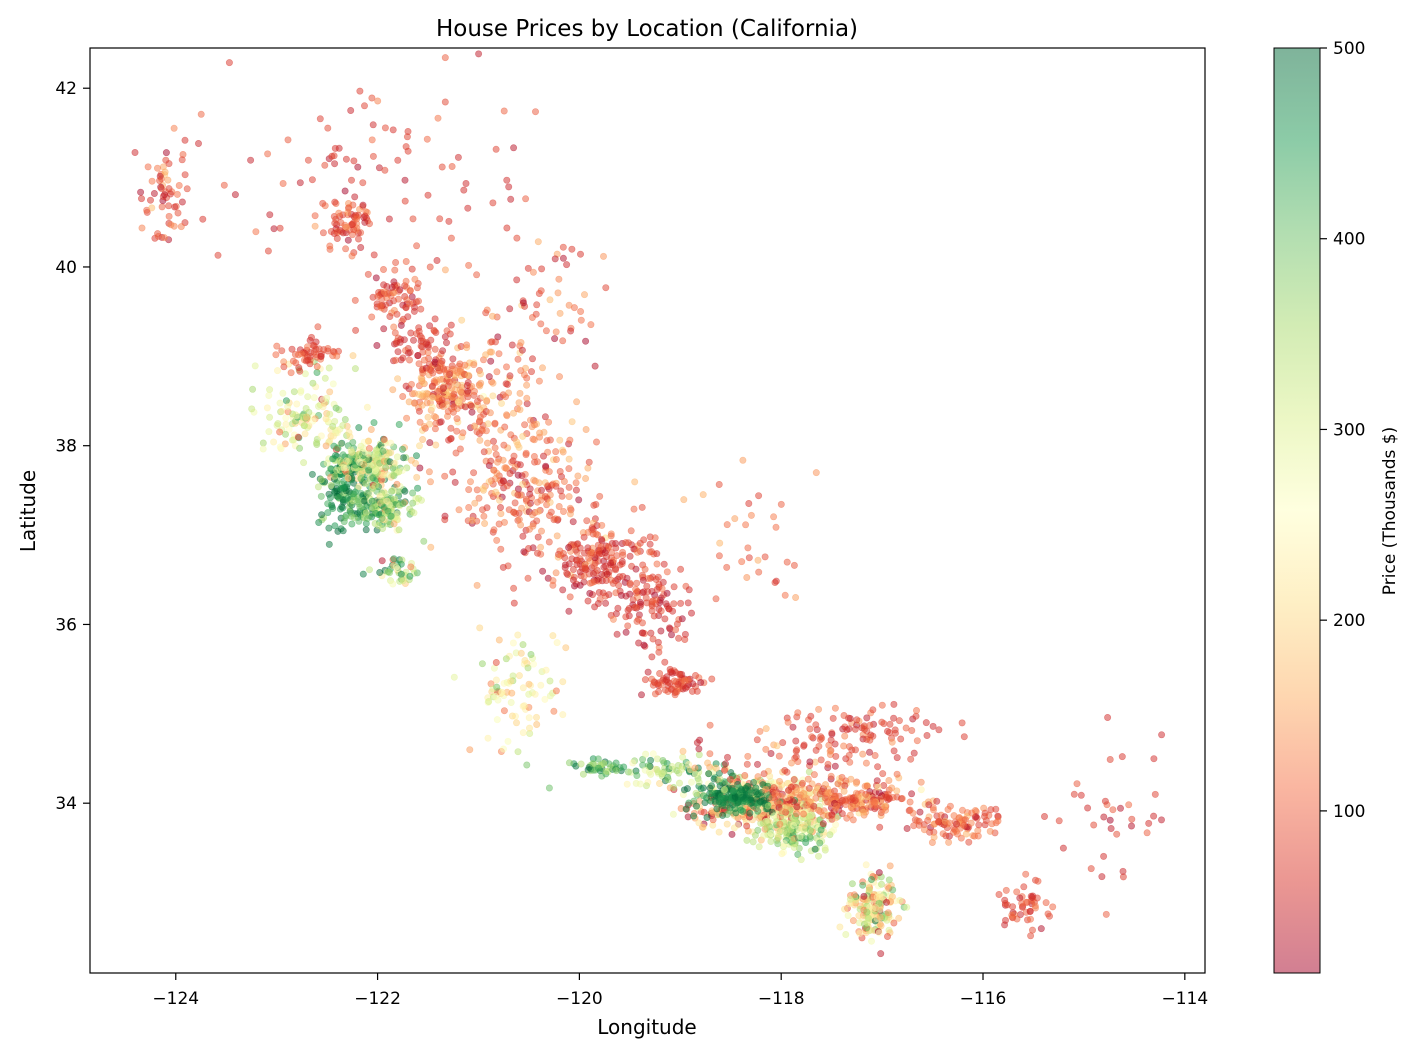 The width and height of the screenshot is (1418, 1055). Describe the element at coordinates (680, 991) in the screenshot. I see `x-axis-ticks: −124 −122 −120 −118 −116 −114` at that location.